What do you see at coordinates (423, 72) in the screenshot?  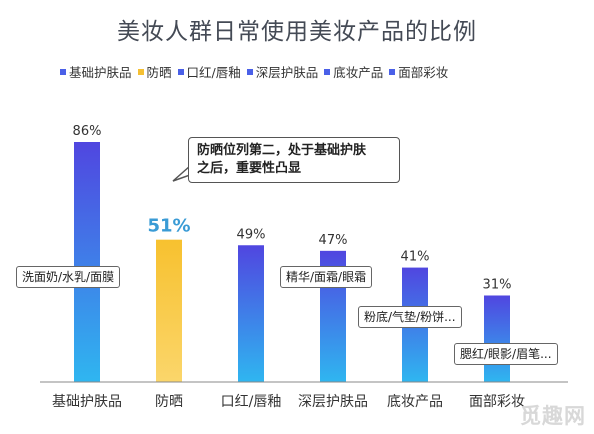 I see `legend-label: 面部彩妆` at bounding box center [423, 72].